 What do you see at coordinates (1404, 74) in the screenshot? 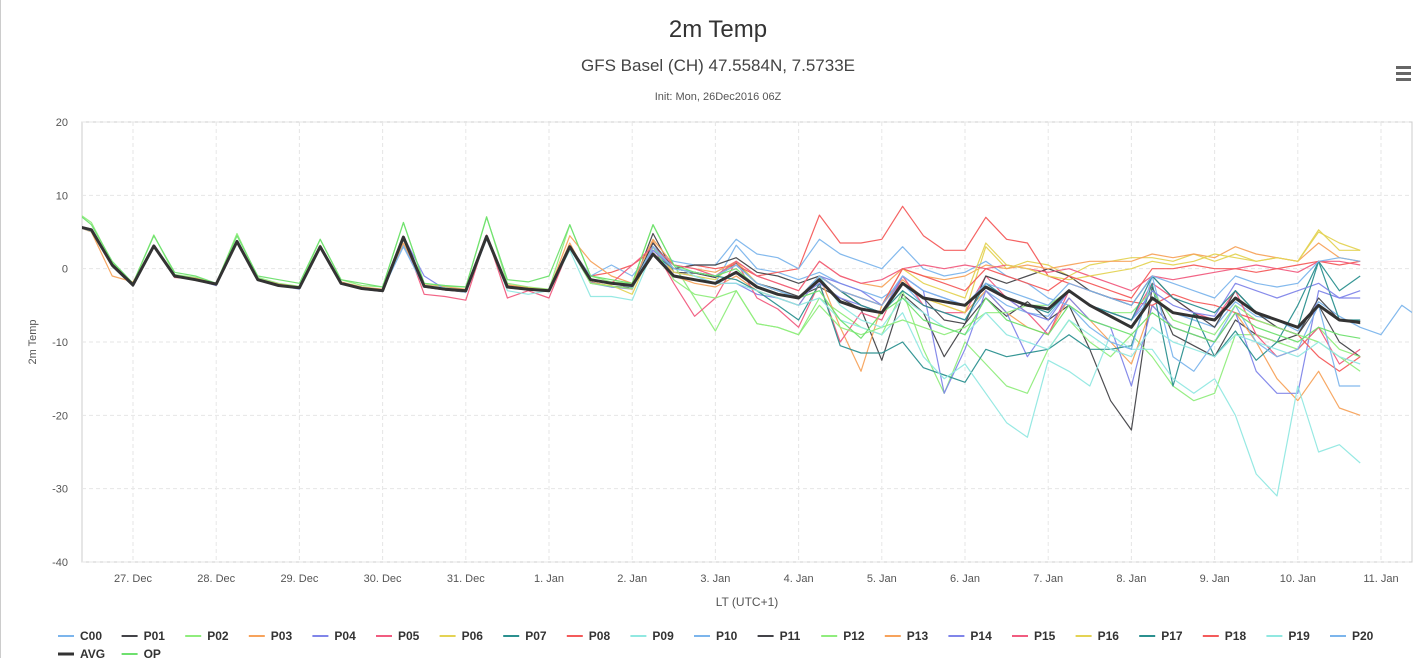
I see `hamburger-menu-icon` at bounding box center [1404, 74].